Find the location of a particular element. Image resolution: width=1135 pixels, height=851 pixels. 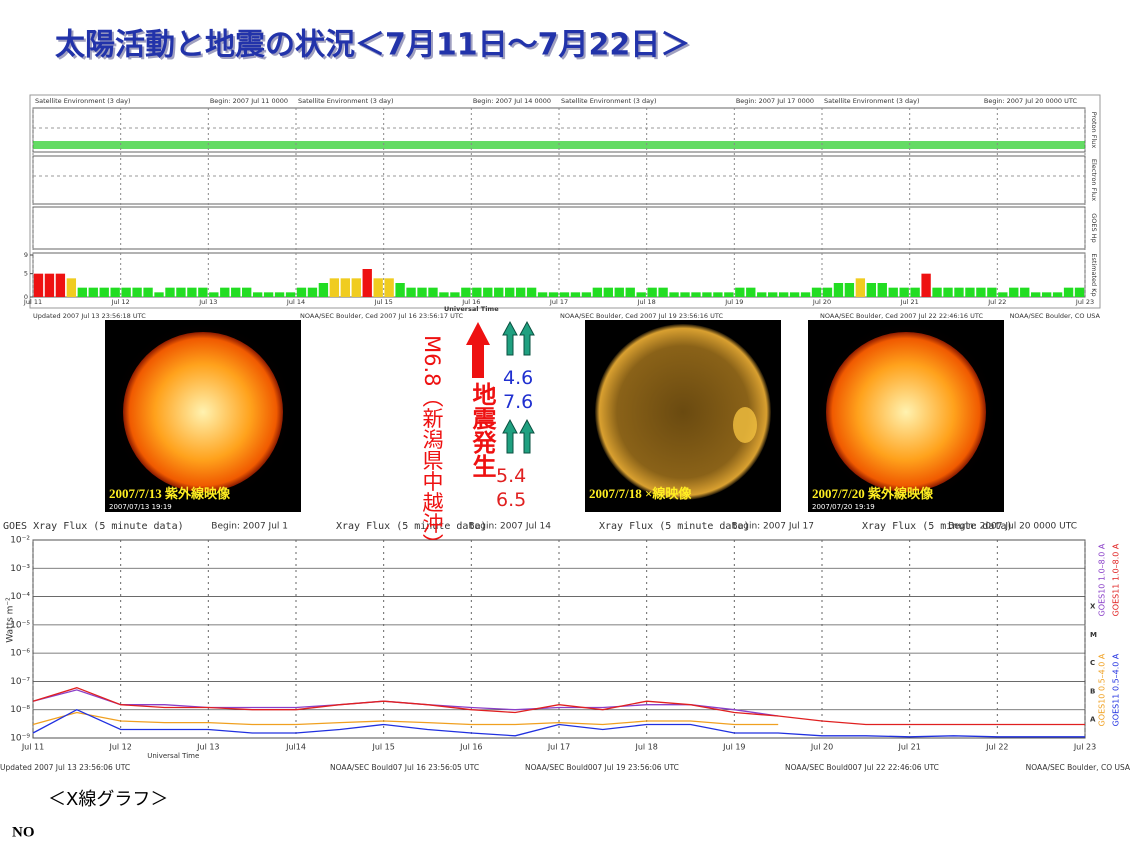

y-tick-label: 5 is located at coordinates (26, 274).